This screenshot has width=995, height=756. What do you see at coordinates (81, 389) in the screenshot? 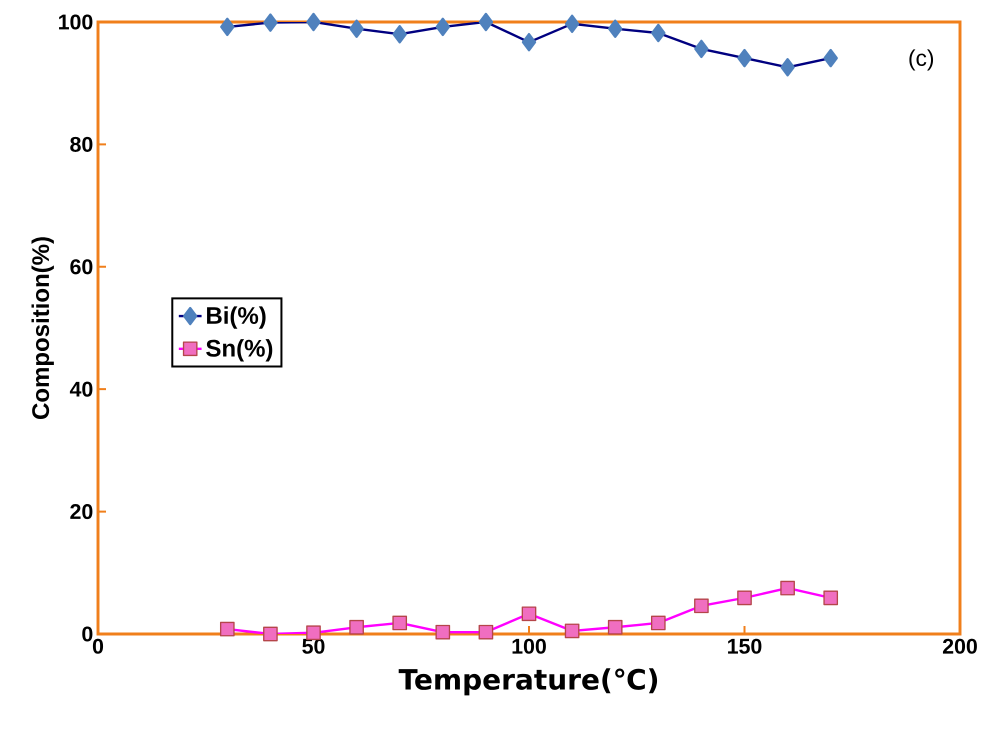
I see `y-tick-label: 40` at bounding box center [81, 389].